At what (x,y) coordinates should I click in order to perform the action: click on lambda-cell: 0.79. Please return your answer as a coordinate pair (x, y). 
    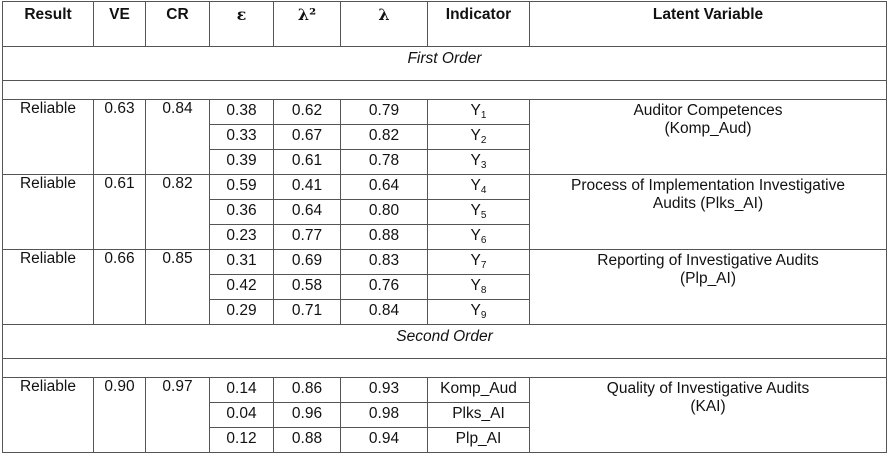
    Looking at the image, I should click on (384, 112).